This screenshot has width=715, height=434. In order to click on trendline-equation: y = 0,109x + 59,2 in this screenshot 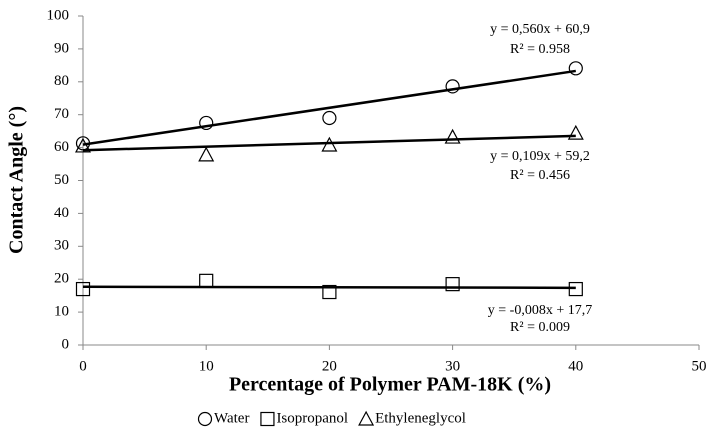, I will do `click(540, 156)`.